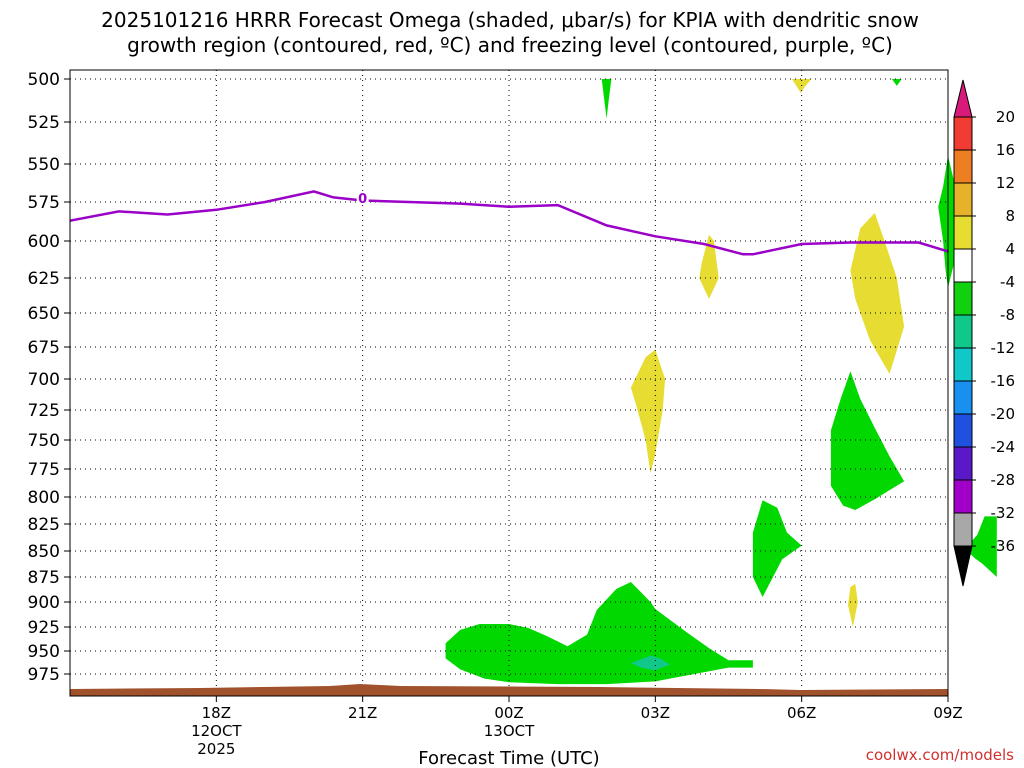  I want to click on freezing-level-line, so click(509, 223).